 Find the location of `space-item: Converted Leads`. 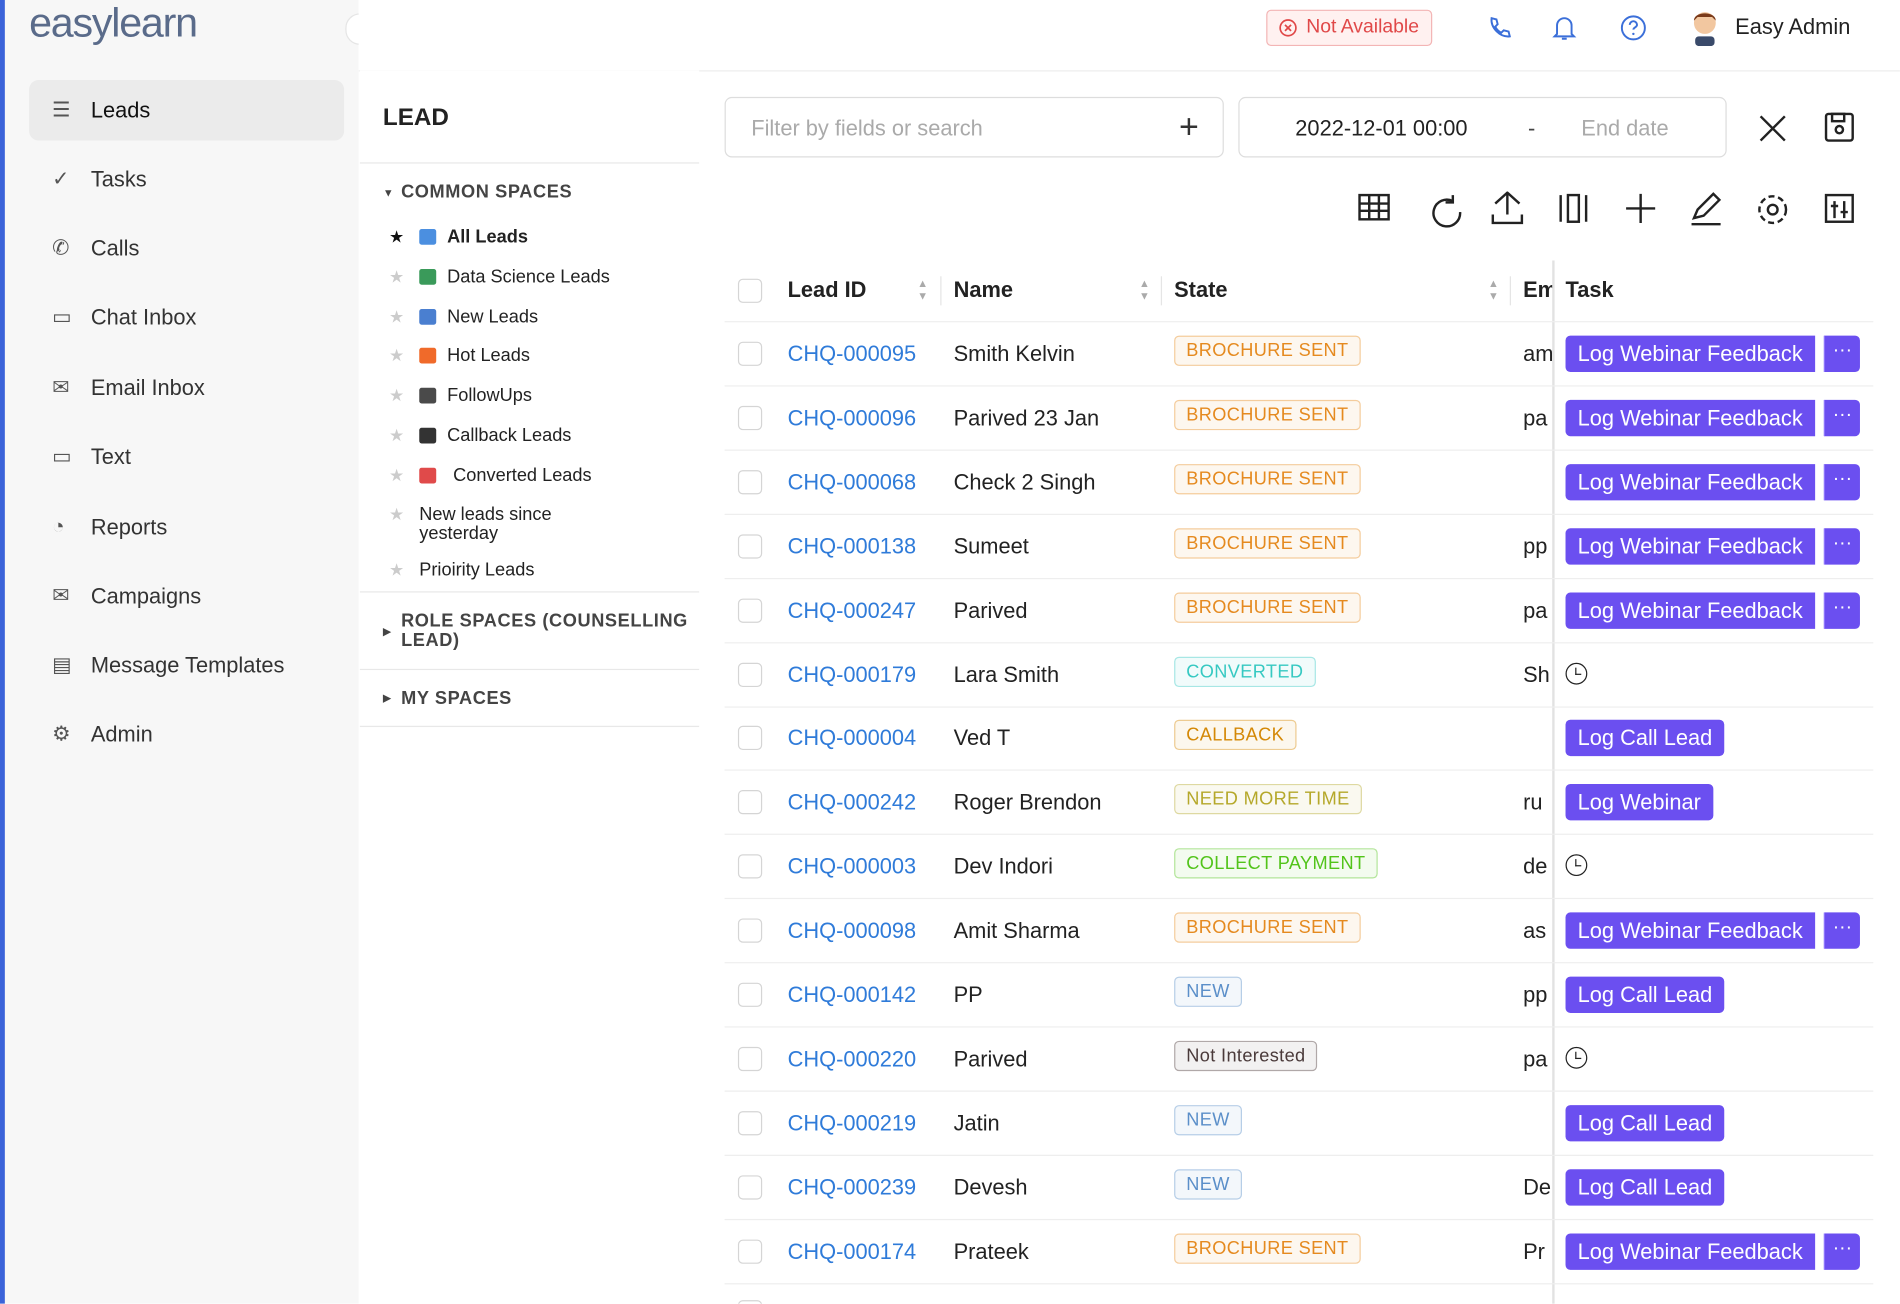

space-item: Converted Leads is located at coordinates (522, 475).